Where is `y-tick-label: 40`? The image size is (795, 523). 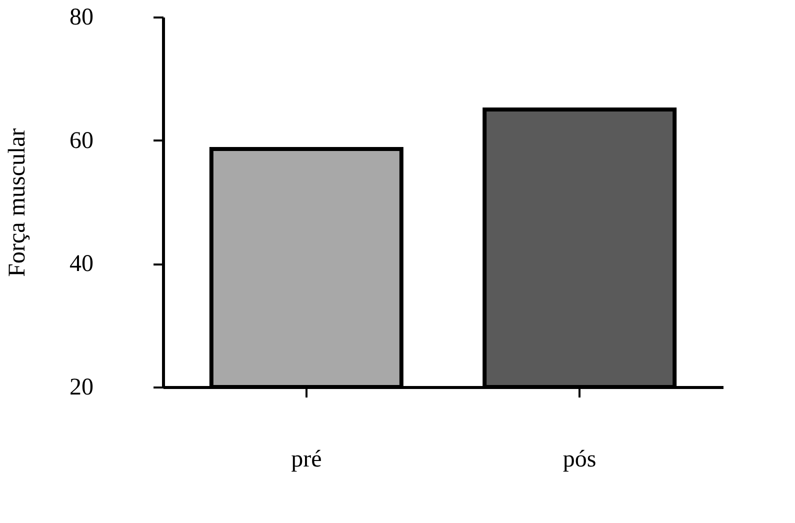 y-tick-label: 40 is located at coordinates (82, 264).